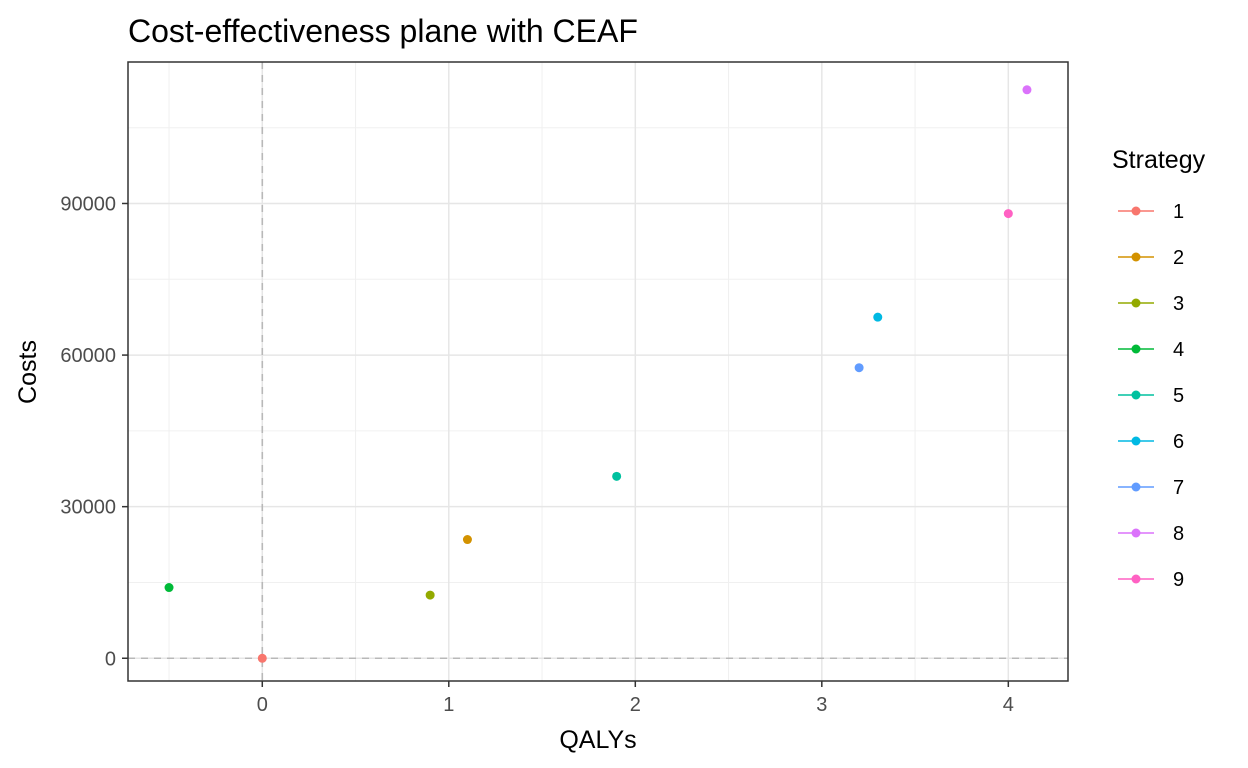 The image size is (1248, 768). Describe the element at coordinates (821, 705) in the screenshot. I see `x-tick-label: 3` at that location.